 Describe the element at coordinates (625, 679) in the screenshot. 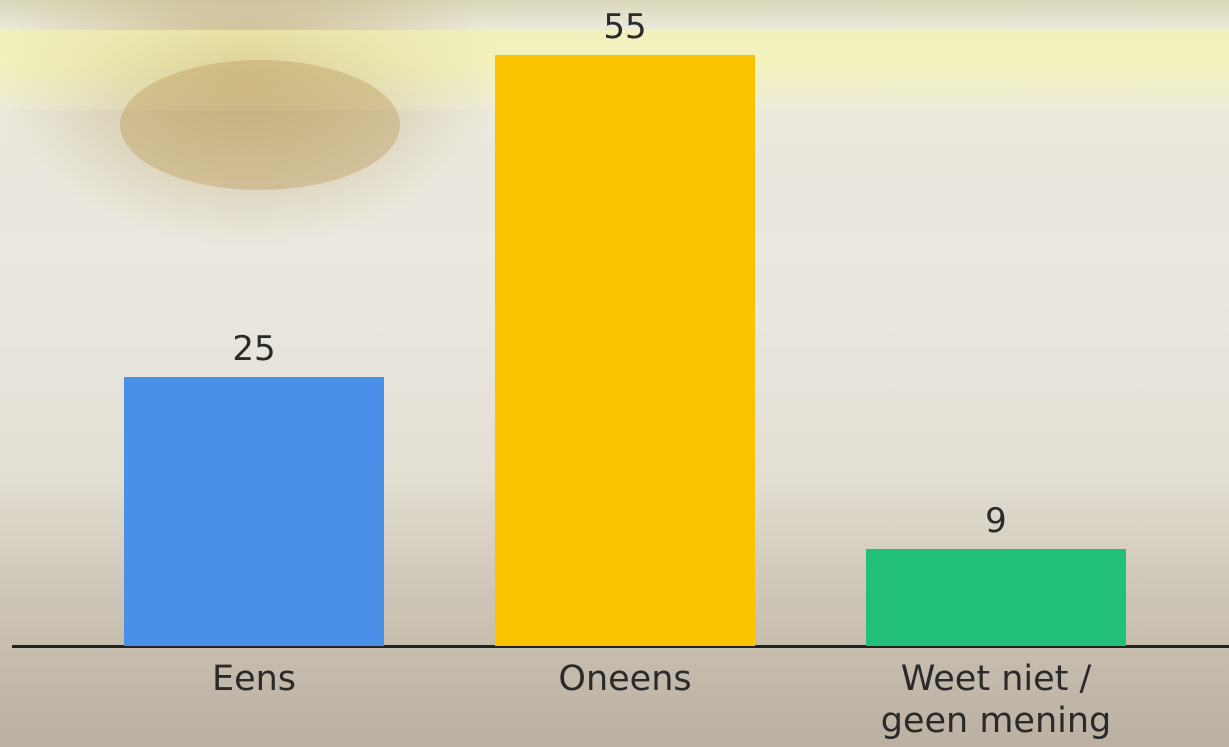

I see `x-tick-label: Oneens` at that location.